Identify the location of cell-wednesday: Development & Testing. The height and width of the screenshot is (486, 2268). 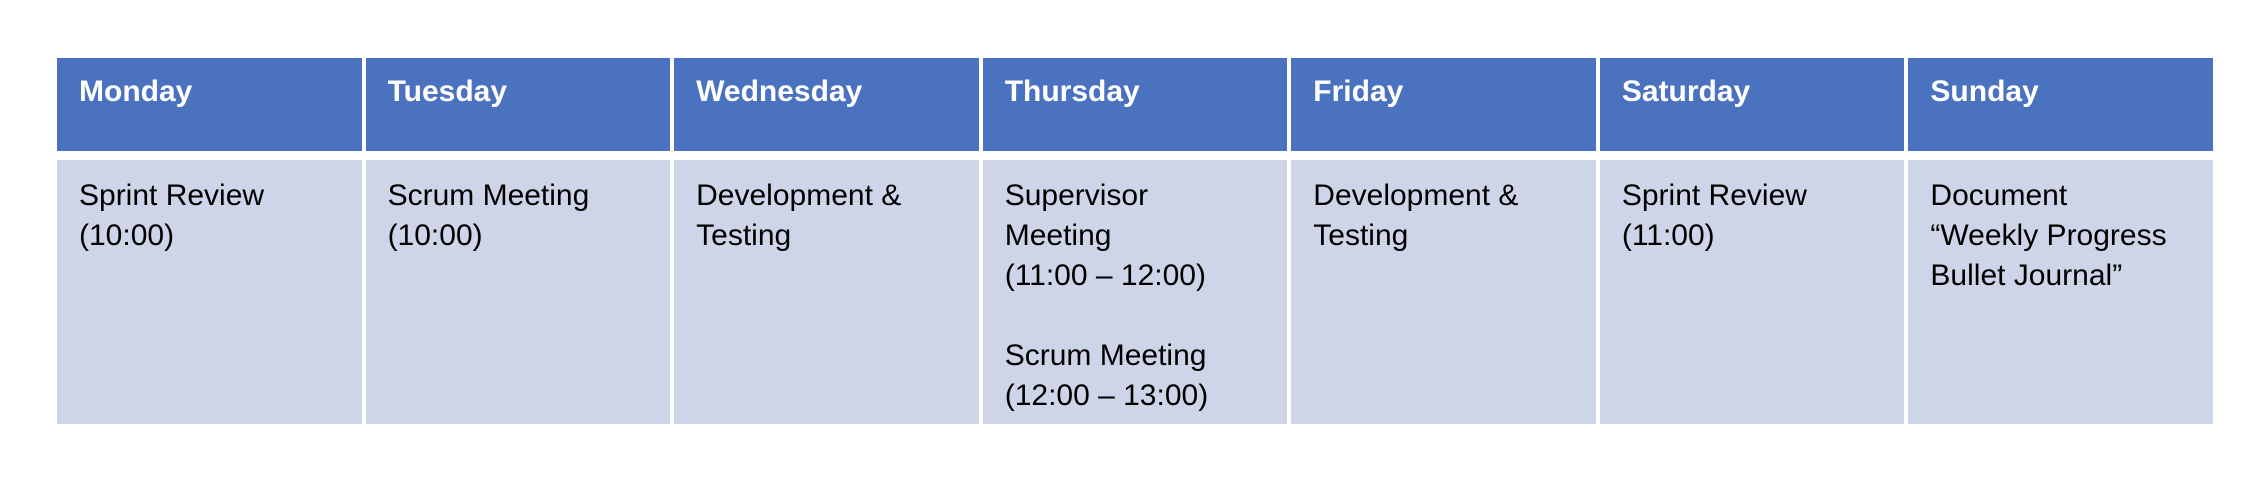
(826, 292).